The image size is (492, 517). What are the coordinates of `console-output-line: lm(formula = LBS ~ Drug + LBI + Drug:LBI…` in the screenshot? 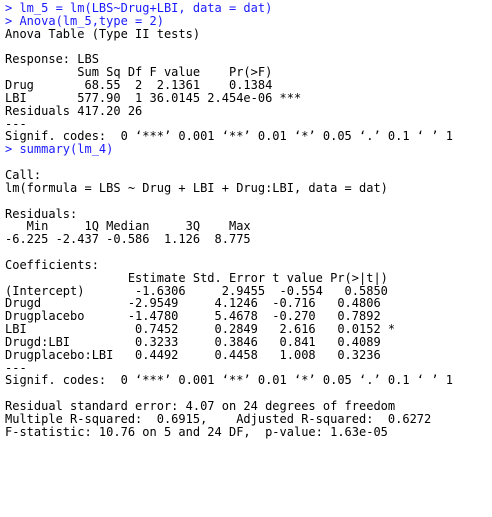 It's located at (196, 187).